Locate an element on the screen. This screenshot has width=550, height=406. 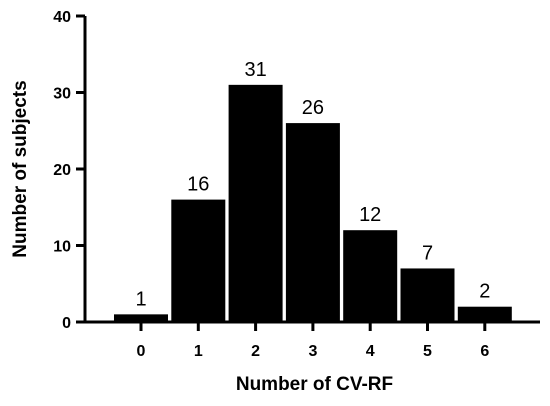
data-label-1: 16 is located at coordinates (198, 185).